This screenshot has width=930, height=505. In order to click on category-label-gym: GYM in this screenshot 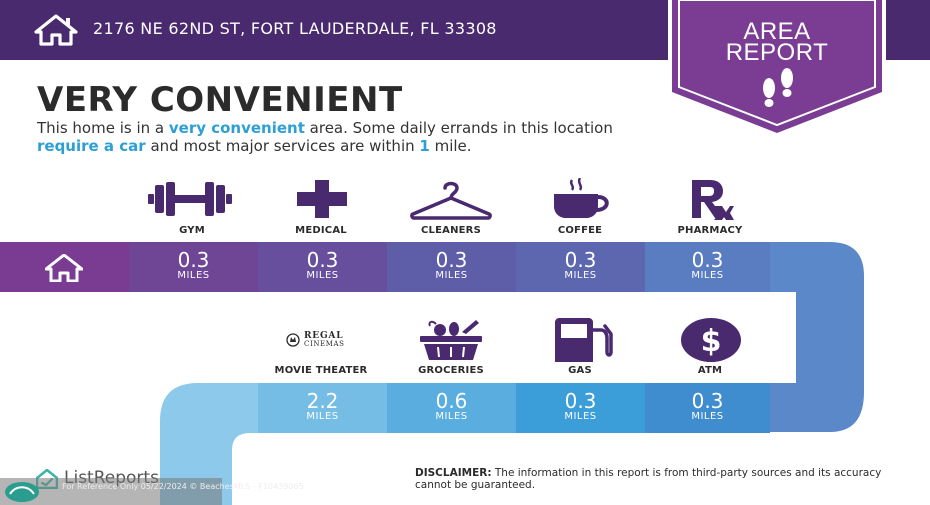, I will do `click(192, 230)`.